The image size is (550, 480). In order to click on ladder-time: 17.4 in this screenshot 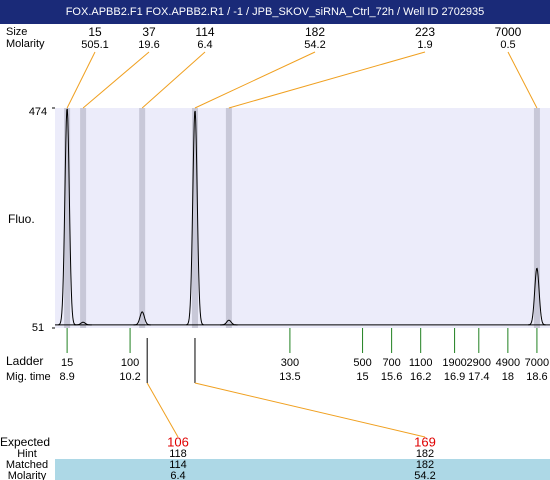, I will do `click(478, 377)`.